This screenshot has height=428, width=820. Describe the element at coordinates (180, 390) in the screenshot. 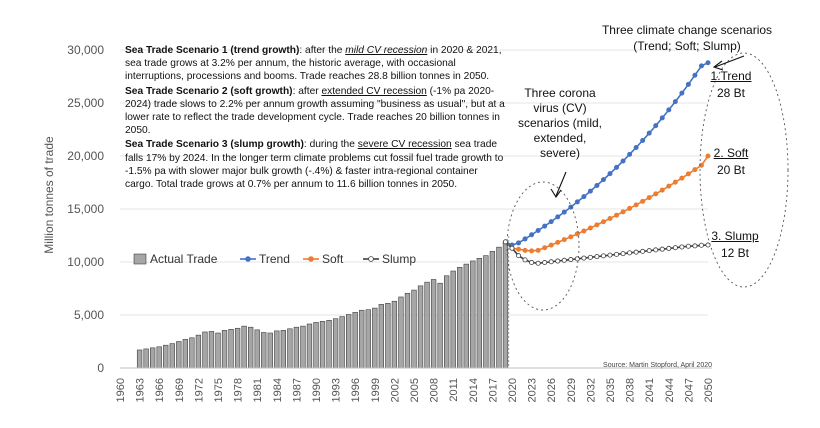

I see `x-tick-label: 1969` at that location.